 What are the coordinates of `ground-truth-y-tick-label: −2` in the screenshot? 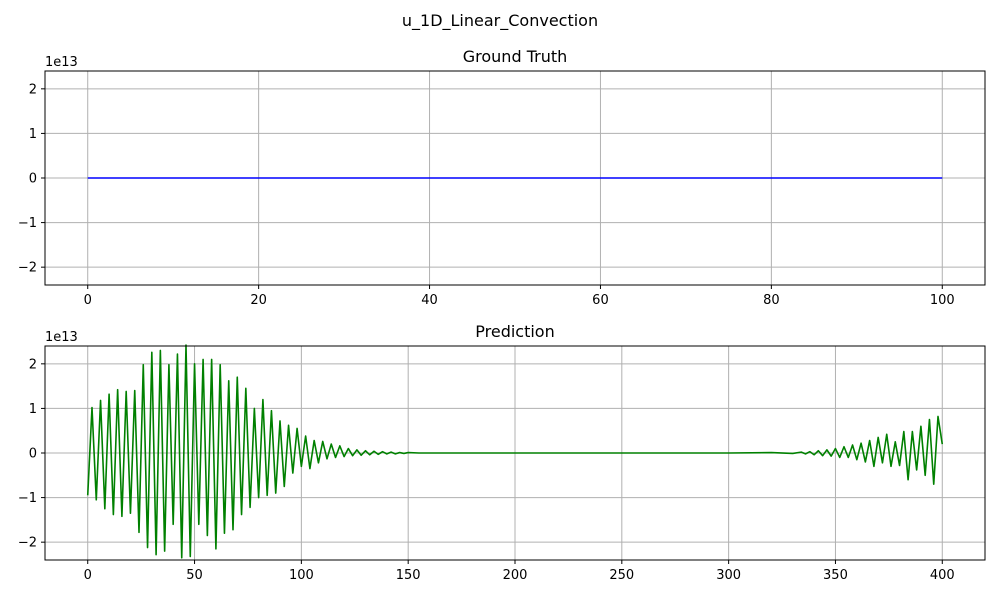 It's located at (27, 268).